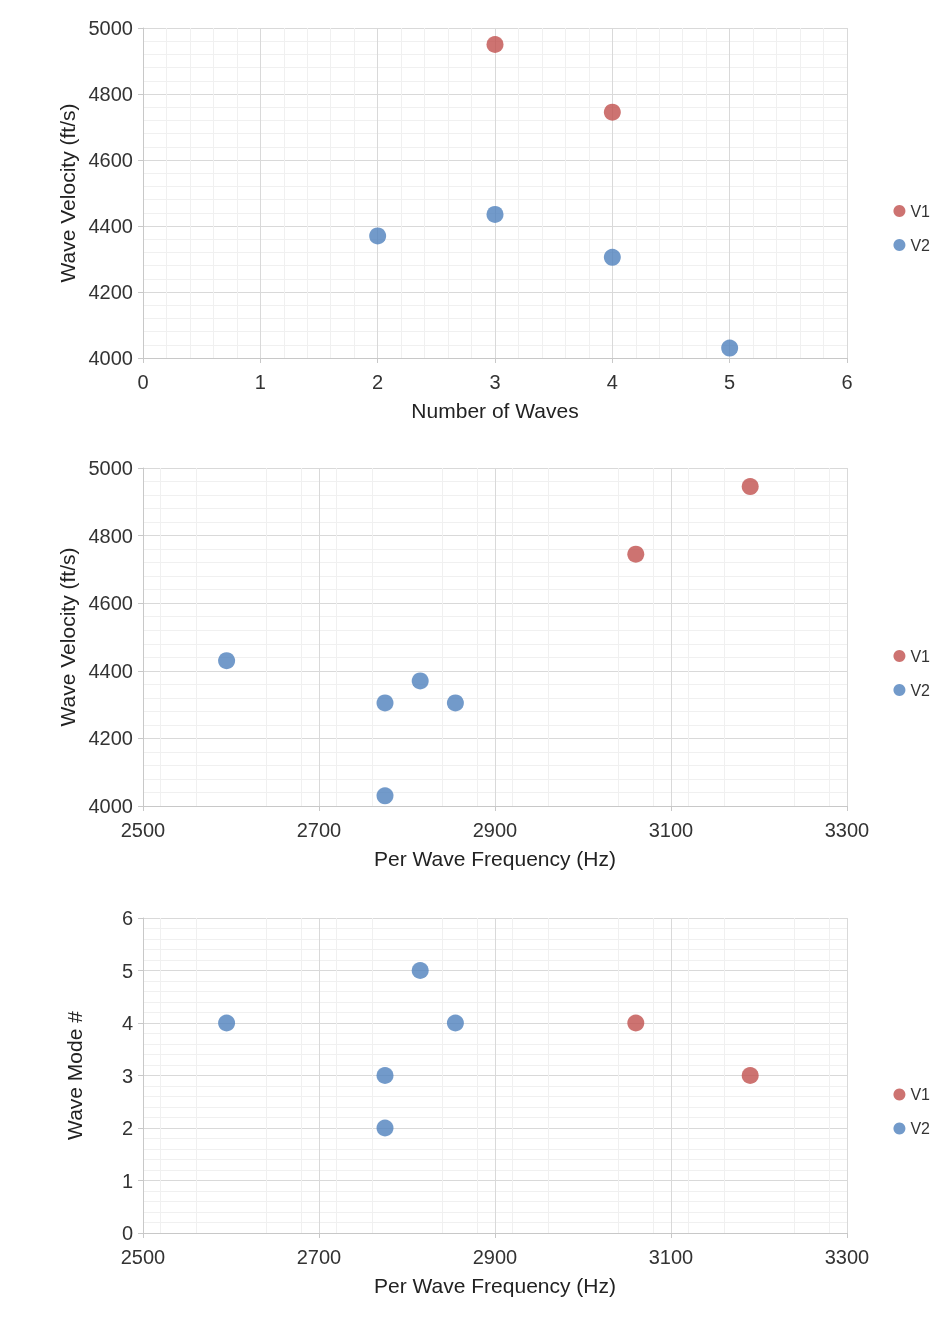 The image size is (945, 1317). Describe the element at coordinates (612, 382) in the screenshot. I see `x-tick-label: 4` at that location.